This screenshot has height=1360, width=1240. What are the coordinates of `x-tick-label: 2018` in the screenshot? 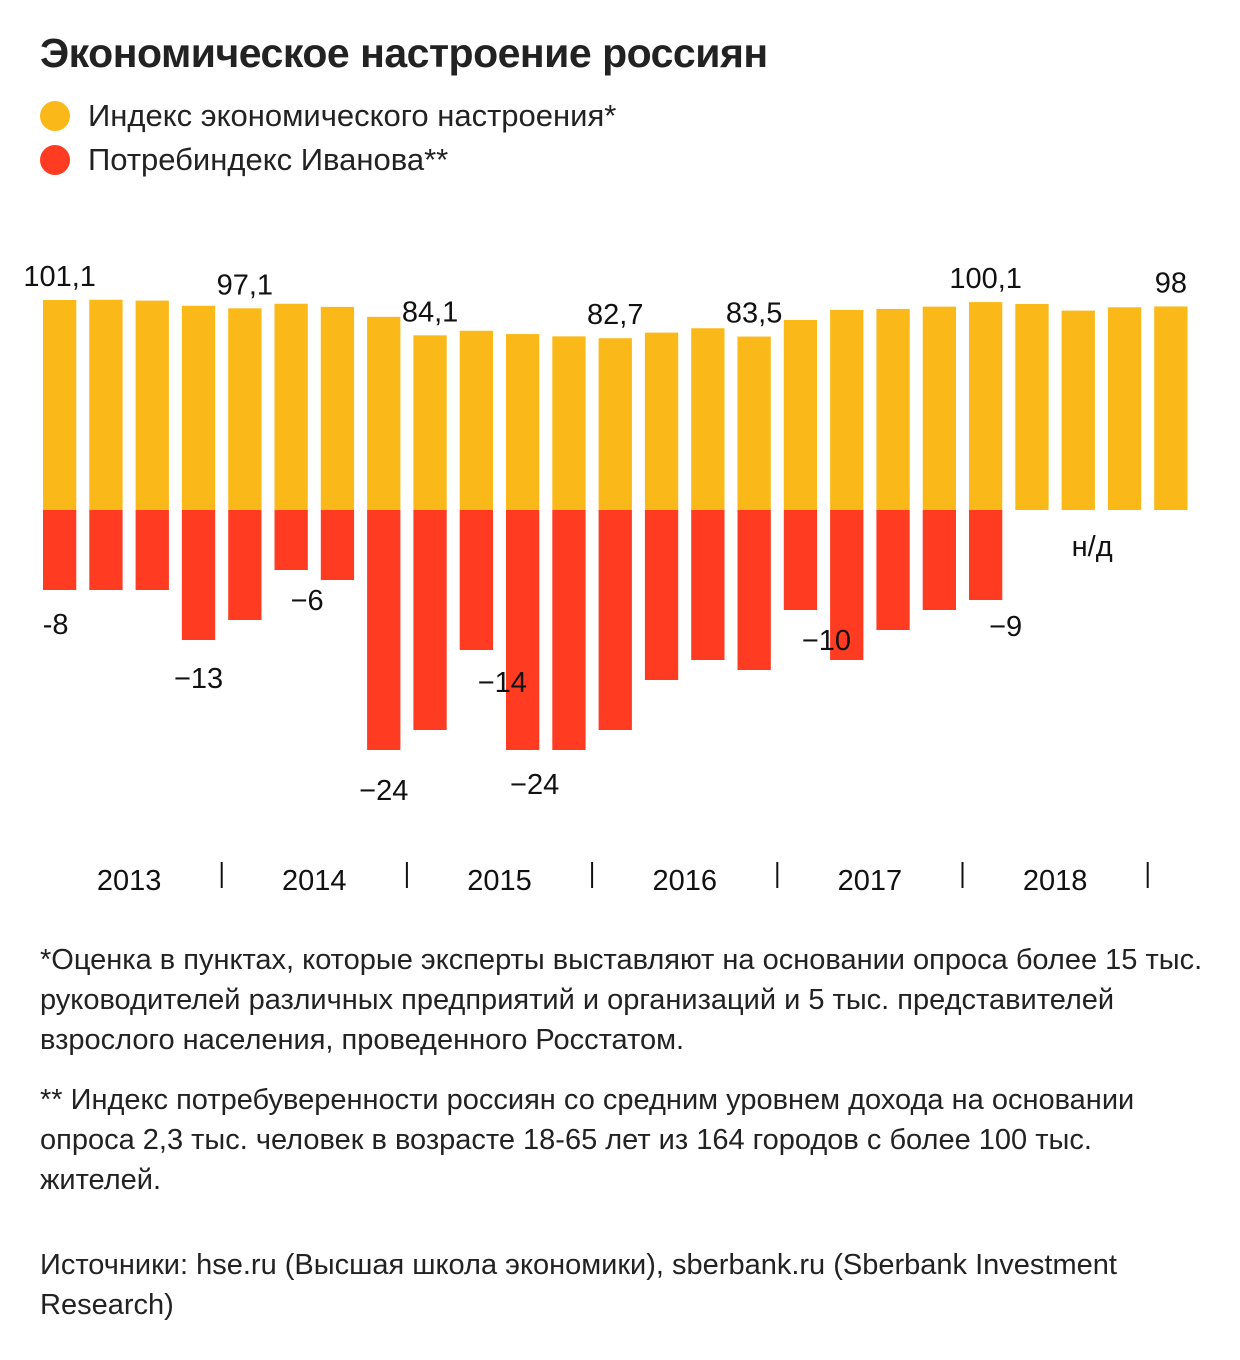 It's located at (1055, 881).